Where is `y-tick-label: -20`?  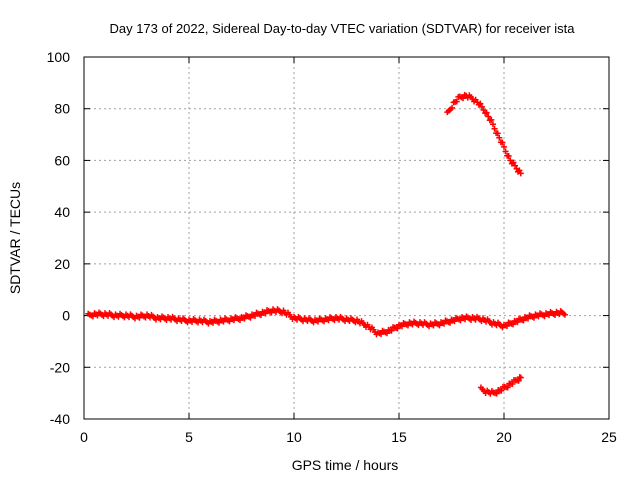
y-tick-label: -20 is located at coordinates (60, 367).